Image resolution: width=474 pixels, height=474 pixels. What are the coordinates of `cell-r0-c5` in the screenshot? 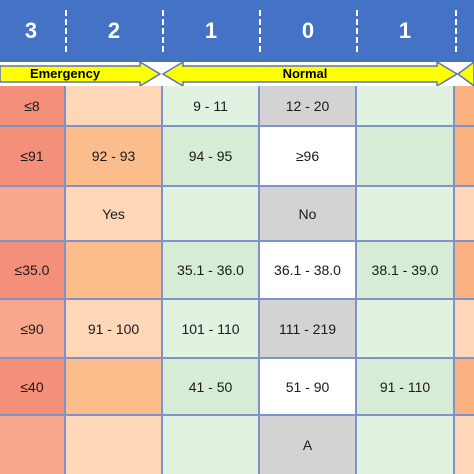 It's located at (464, 105).